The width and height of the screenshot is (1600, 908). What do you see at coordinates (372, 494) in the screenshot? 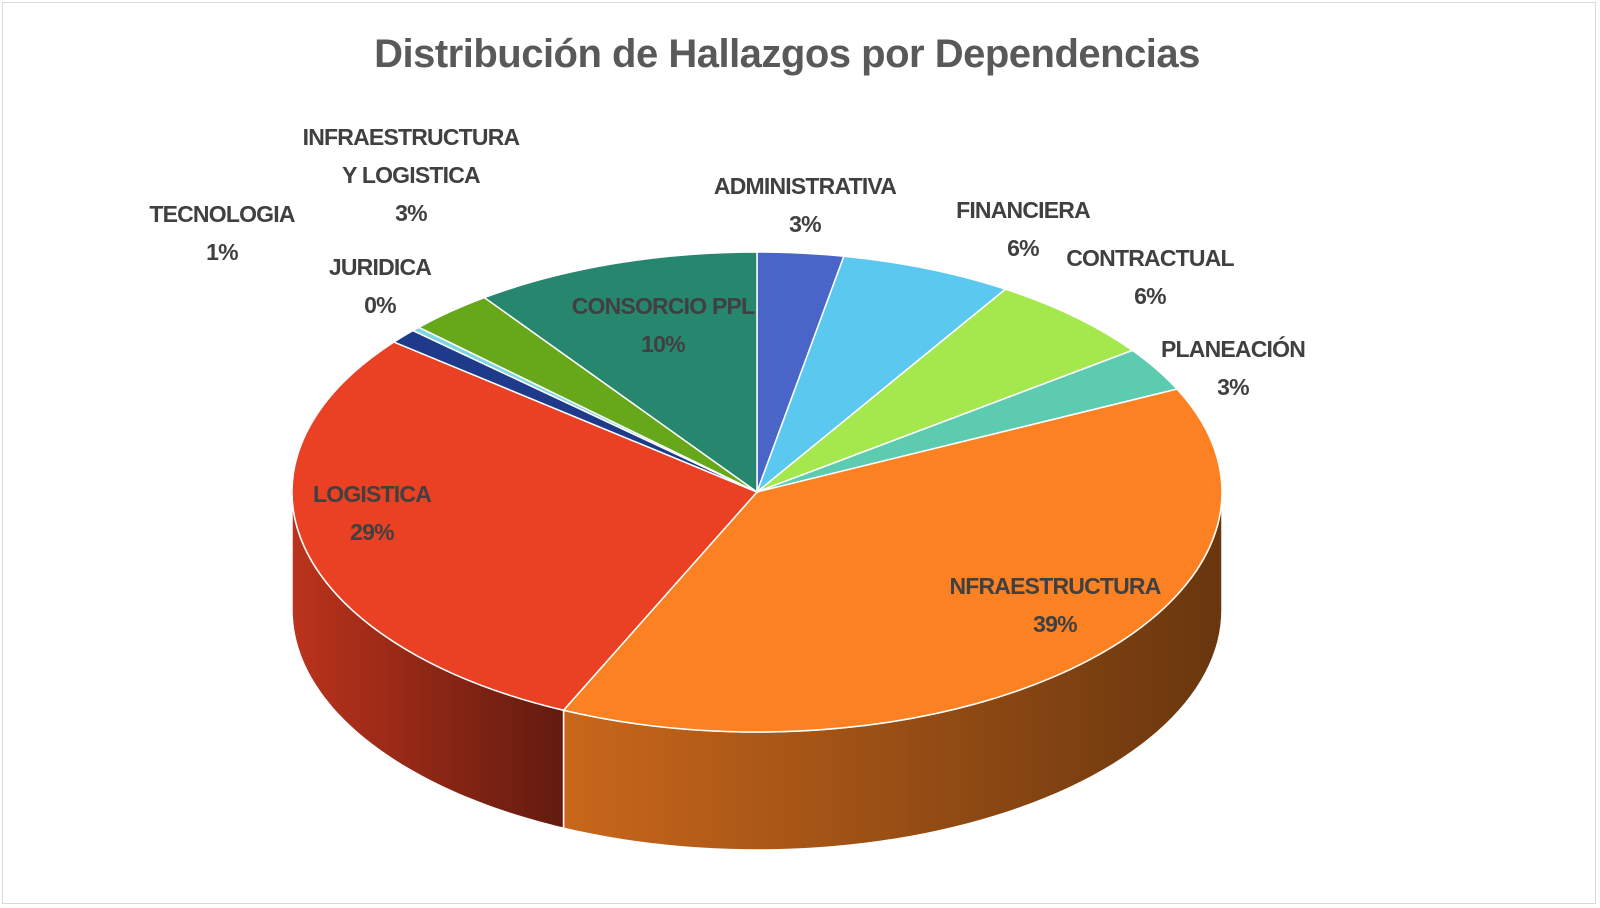
I see `category-label: LOGISTICA` at bounding box center [372, 494].